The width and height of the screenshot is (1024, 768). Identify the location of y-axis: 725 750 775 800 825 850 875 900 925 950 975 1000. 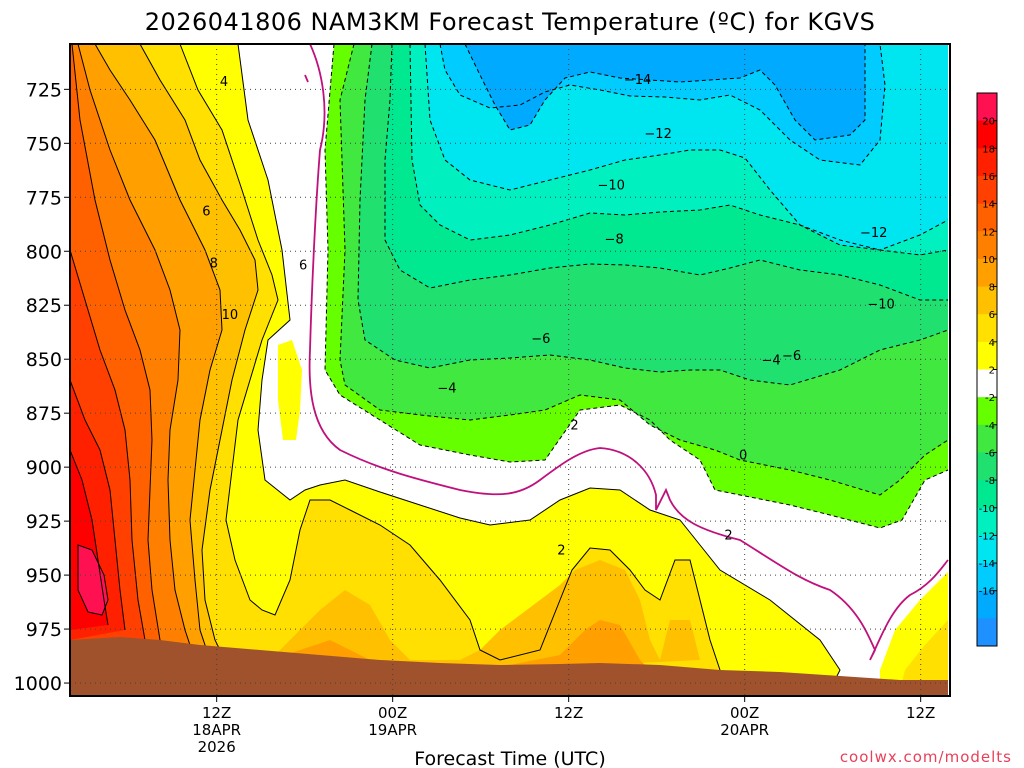
(42, 387).